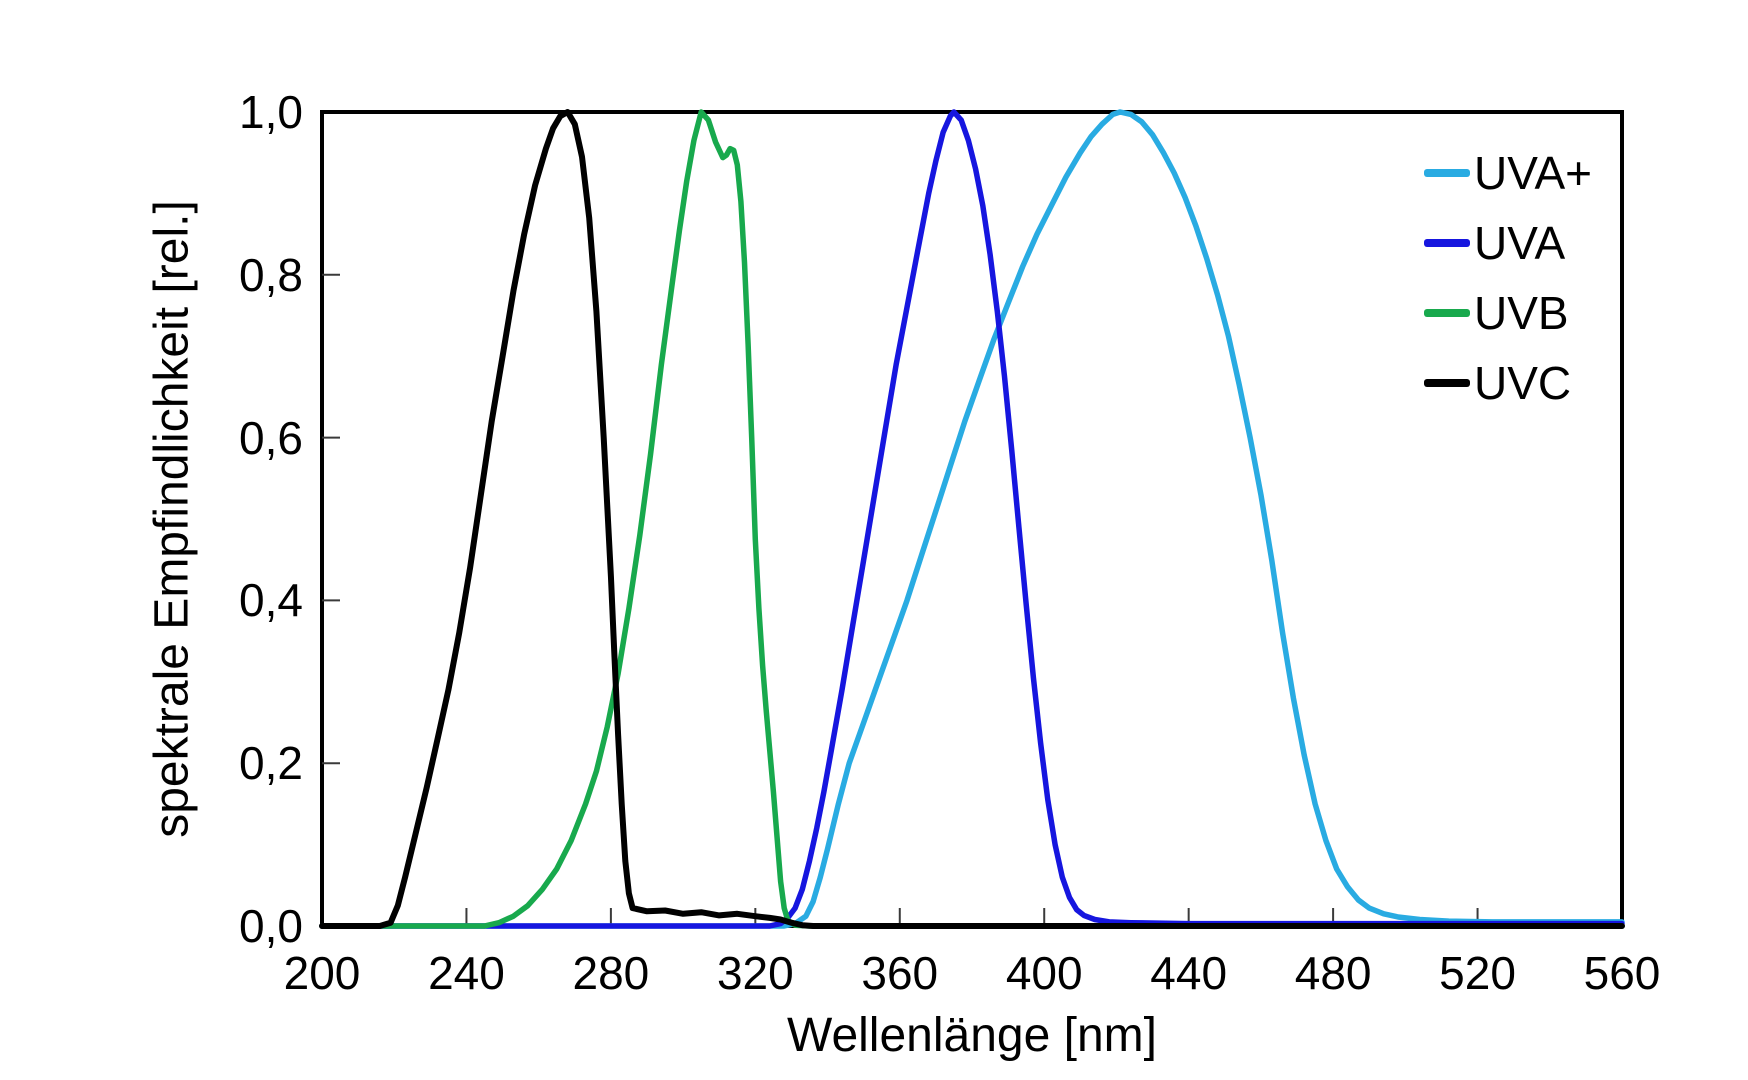  What do you see at coordinates (900, 973) in the screenshot?
I see `x-tick-label: 360` at bounding box center [900, 973].